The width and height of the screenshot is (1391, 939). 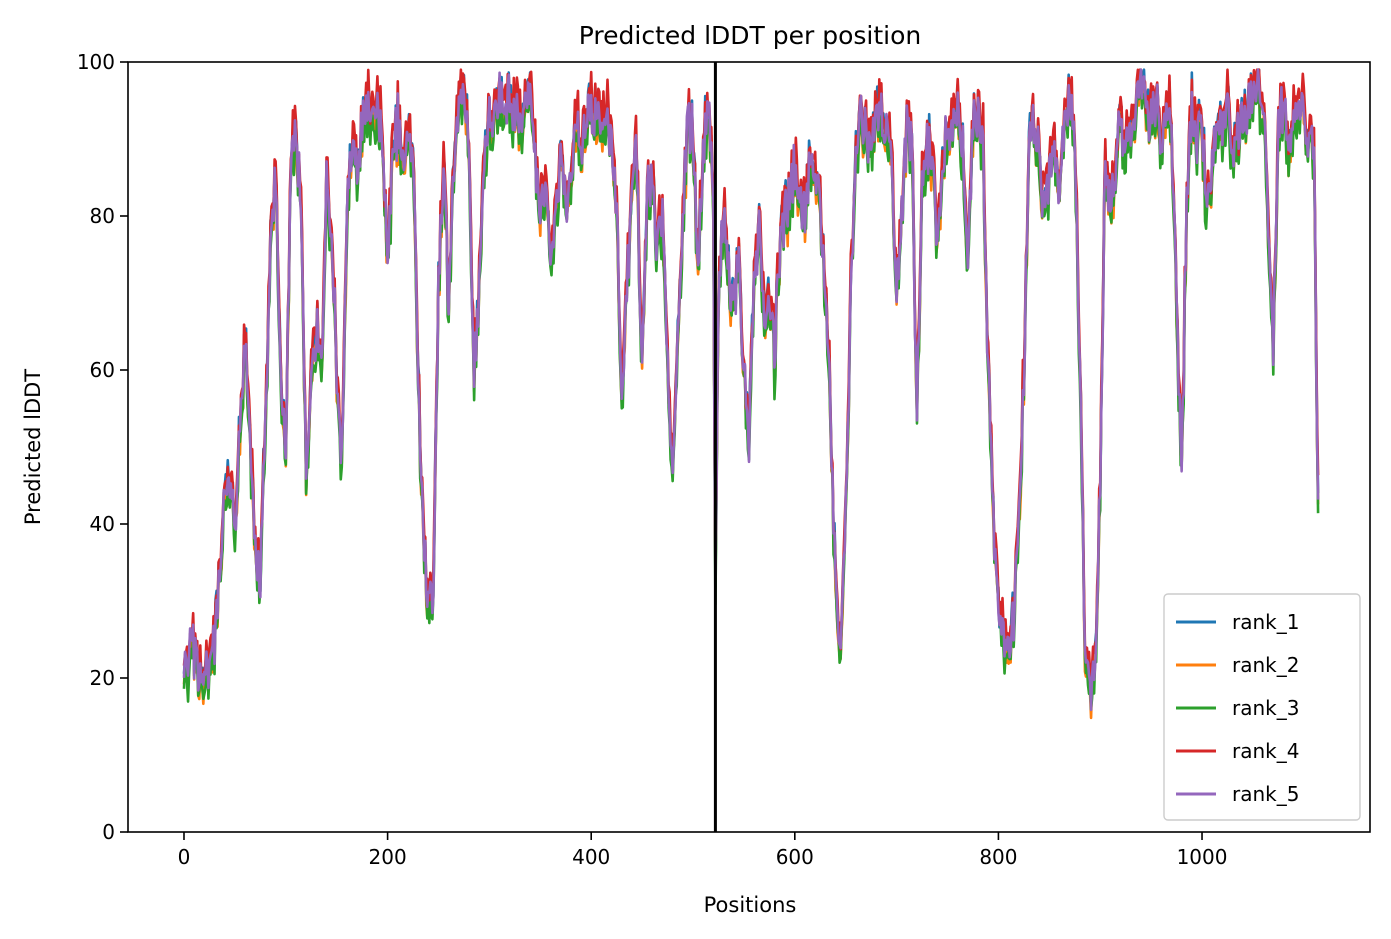 I want to click on x-tick-label: 200, so click(x=388, y=857).